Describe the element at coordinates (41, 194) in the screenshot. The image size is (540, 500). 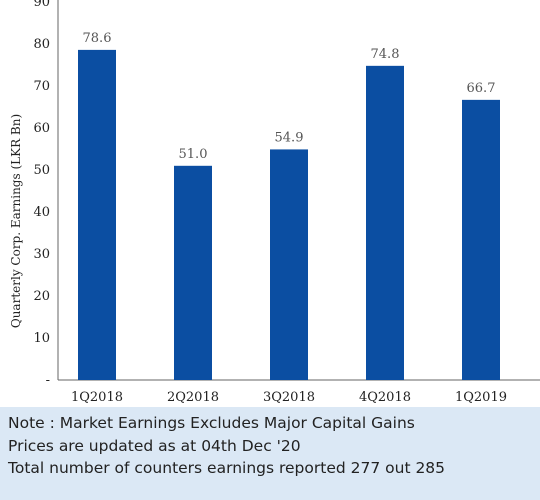
I see `y-ticks: - 10 20 30 40 50 60 70 80 90` at that location.